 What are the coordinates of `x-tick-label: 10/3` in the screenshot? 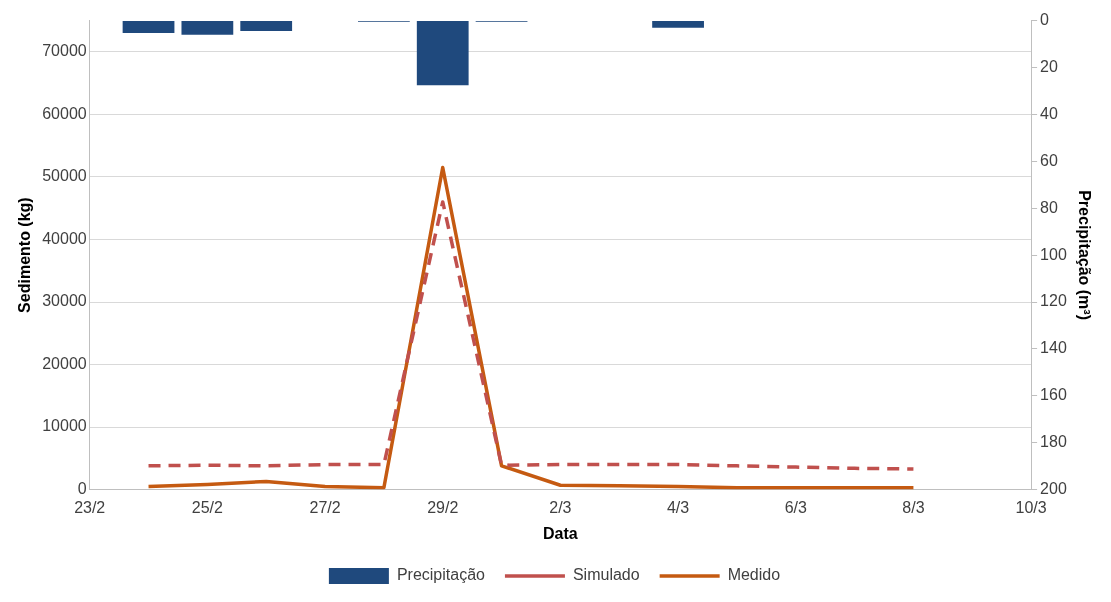 It's located at (1031, 507).